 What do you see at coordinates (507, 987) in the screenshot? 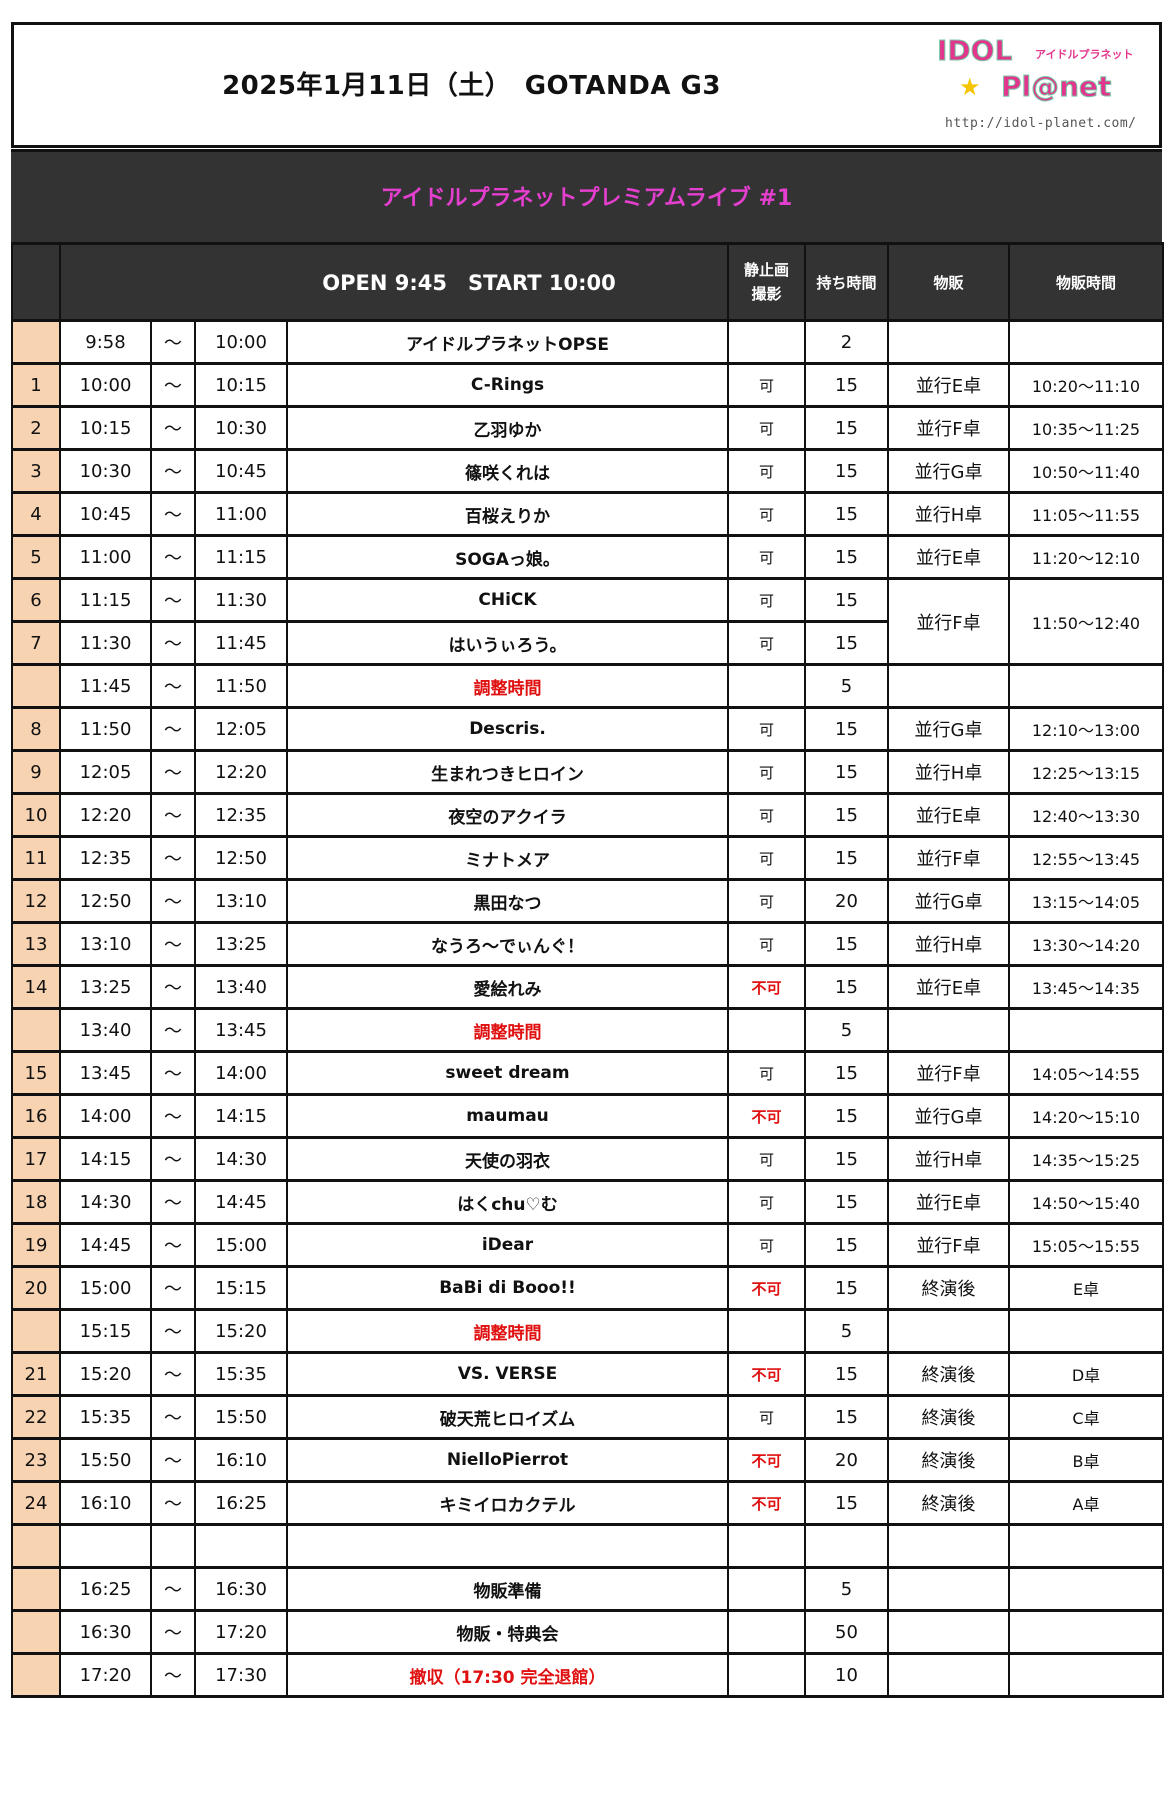
I see `performer-name: 愛絵れみ` at bounding box center [507, 987].